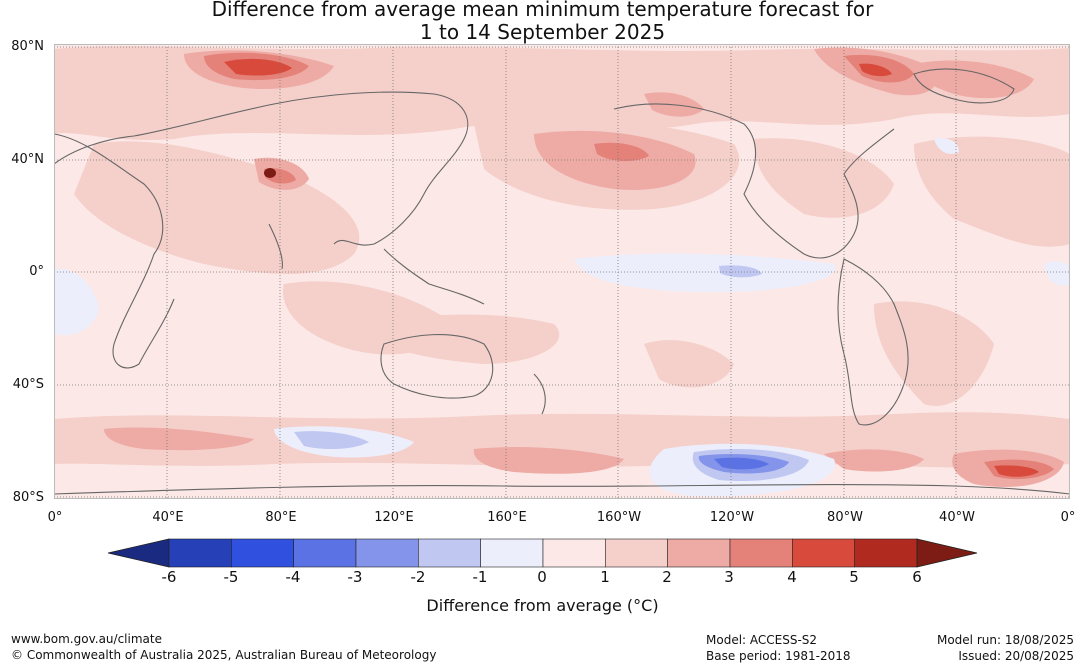 The image size is (1085, 667). Describe the element at coordinates (539, 394) in the screenshot. I see `new-zealand-coastline` at that location.